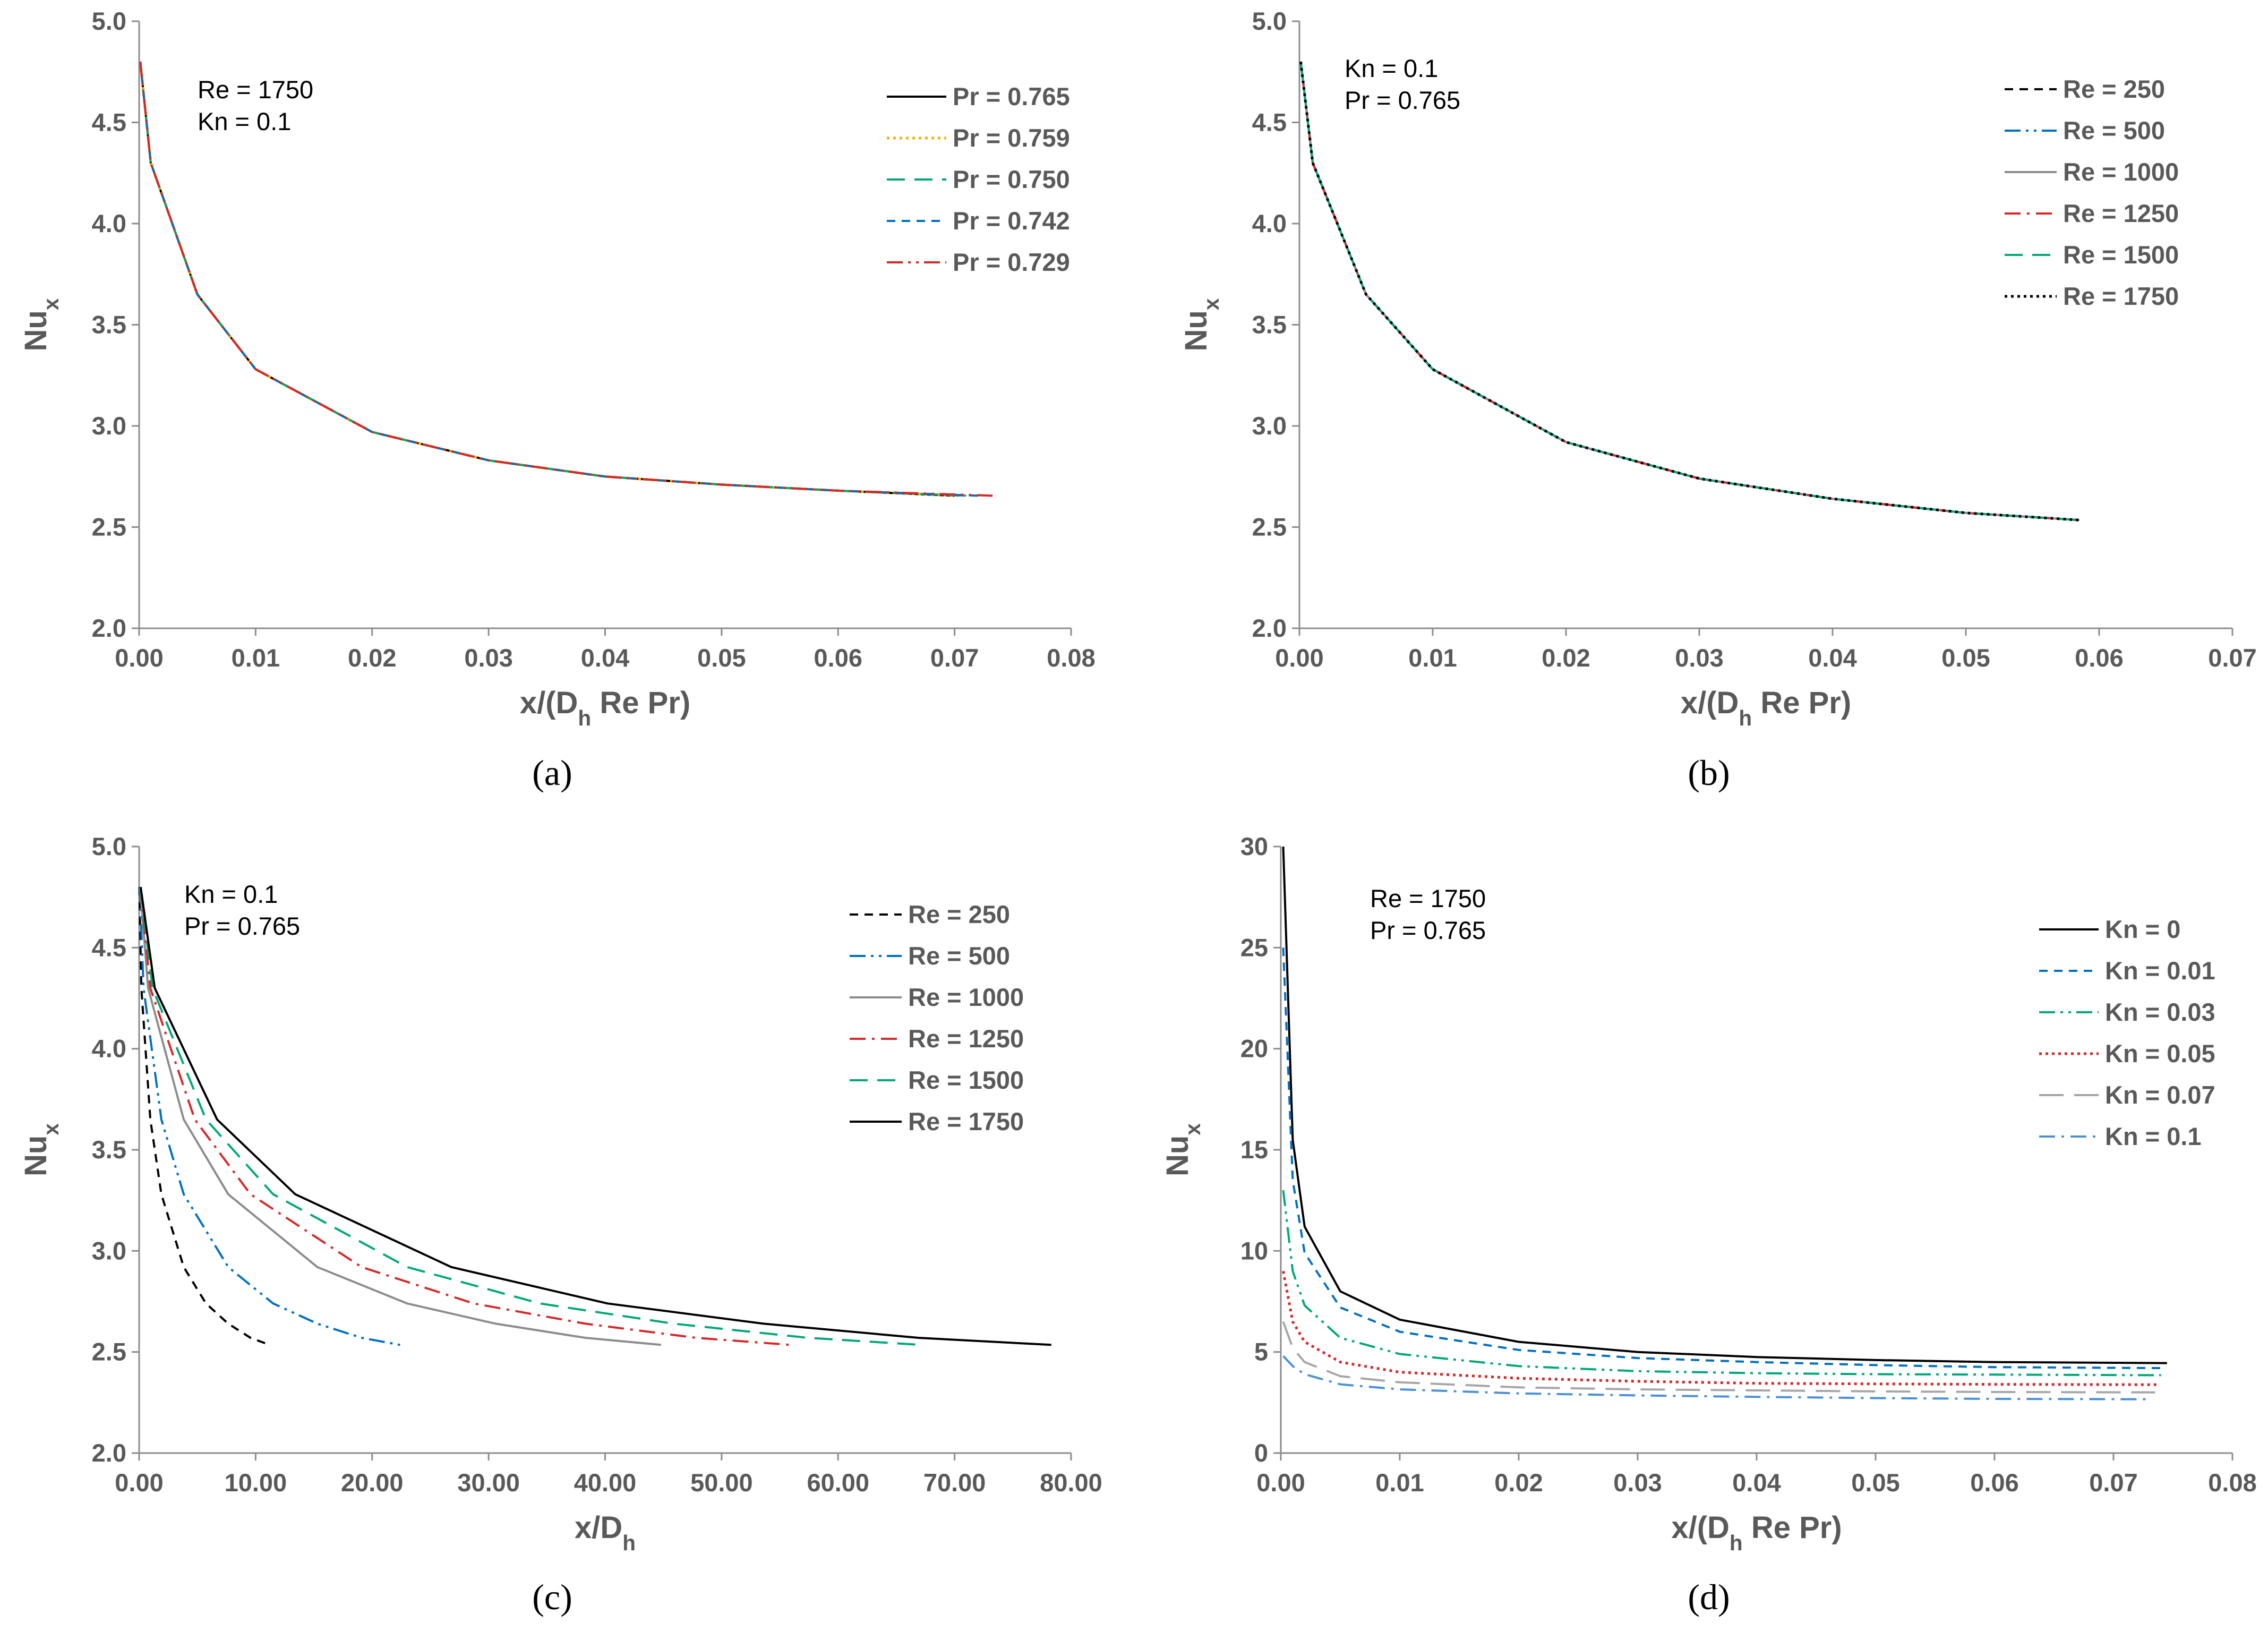 This screenshot has height=1640, width=2268. What do you see at coordinates (2160, 970) in the screenshot?
I see `legend-label: Kn = 0.01` at bounding box center [2160, 970].